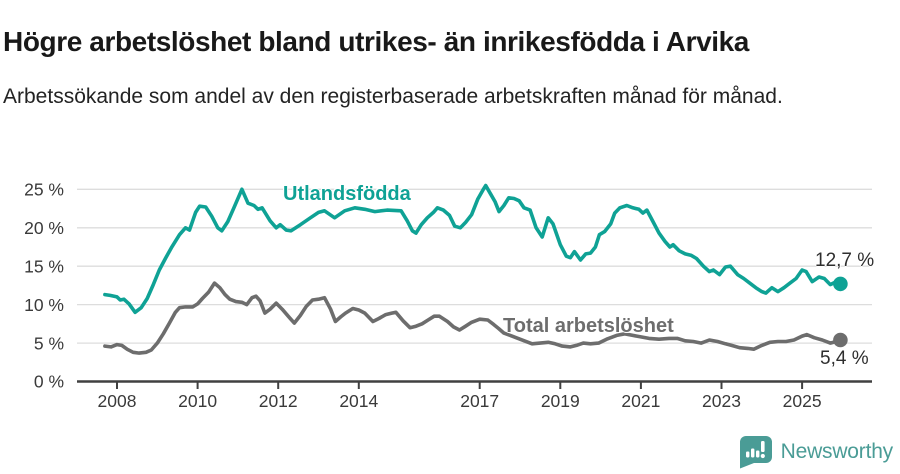 The width and height of the screenshot is (900, 474). Describe the element at coordinates (44, 190) in the screenshot. I see `y-tick-label: 25 %` at that location.